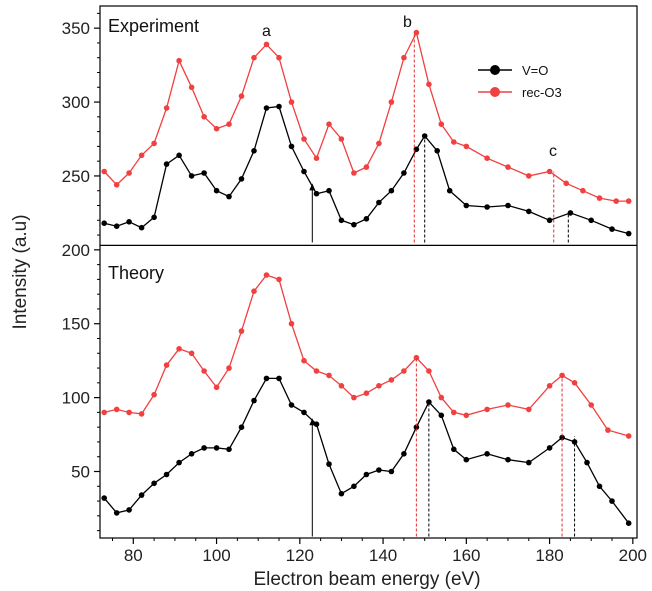  I want to click on x-tick-label: 120, so click(300, 555).